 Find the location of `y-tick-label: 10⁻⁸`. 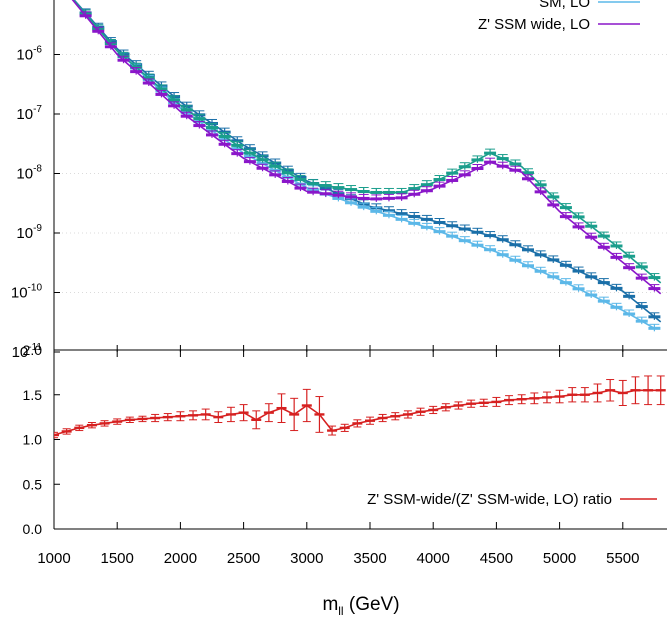

y-tick-label: 10⁻⁸ is located at coordinates (29, 173).